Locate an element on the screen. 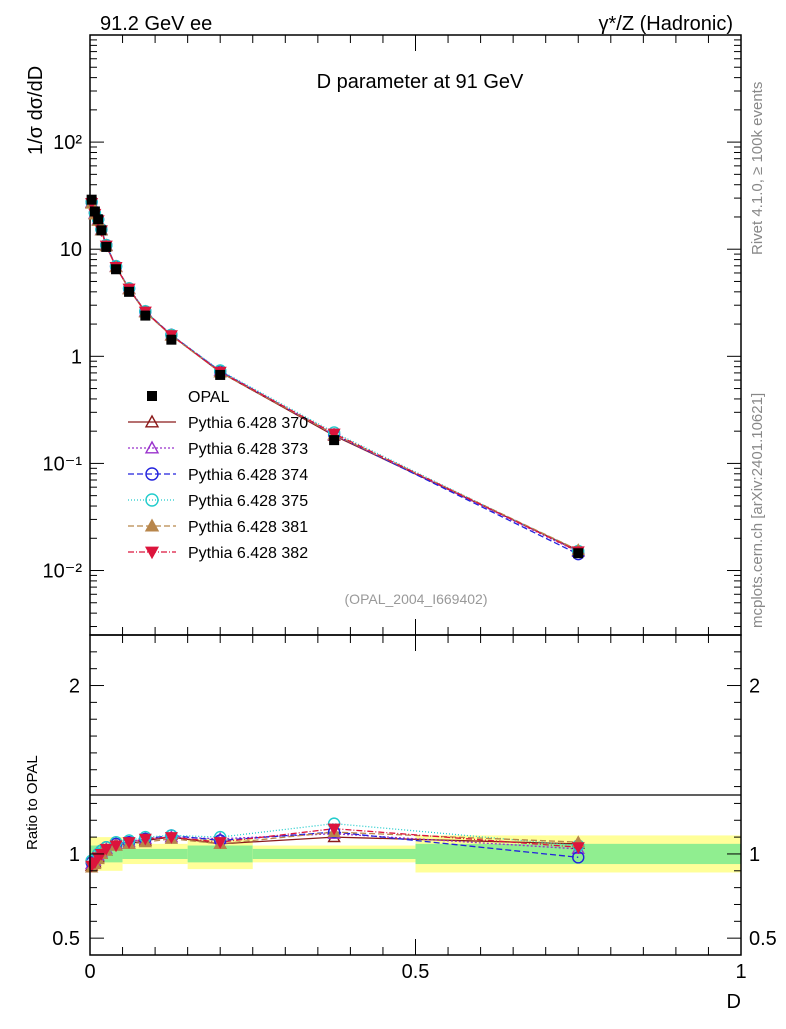  main-ytick-label: 10 is located at coordinates (71, 250).